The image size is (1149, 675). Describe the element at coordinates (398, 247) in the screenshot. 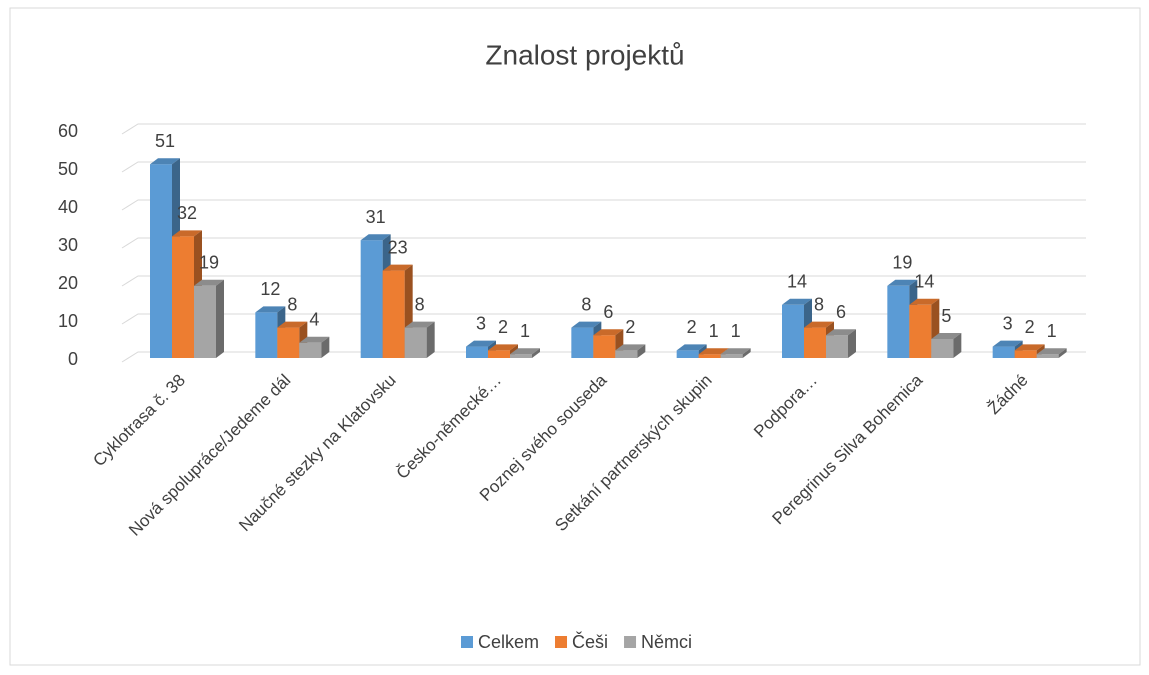

I see `data-label: 23` at that location.